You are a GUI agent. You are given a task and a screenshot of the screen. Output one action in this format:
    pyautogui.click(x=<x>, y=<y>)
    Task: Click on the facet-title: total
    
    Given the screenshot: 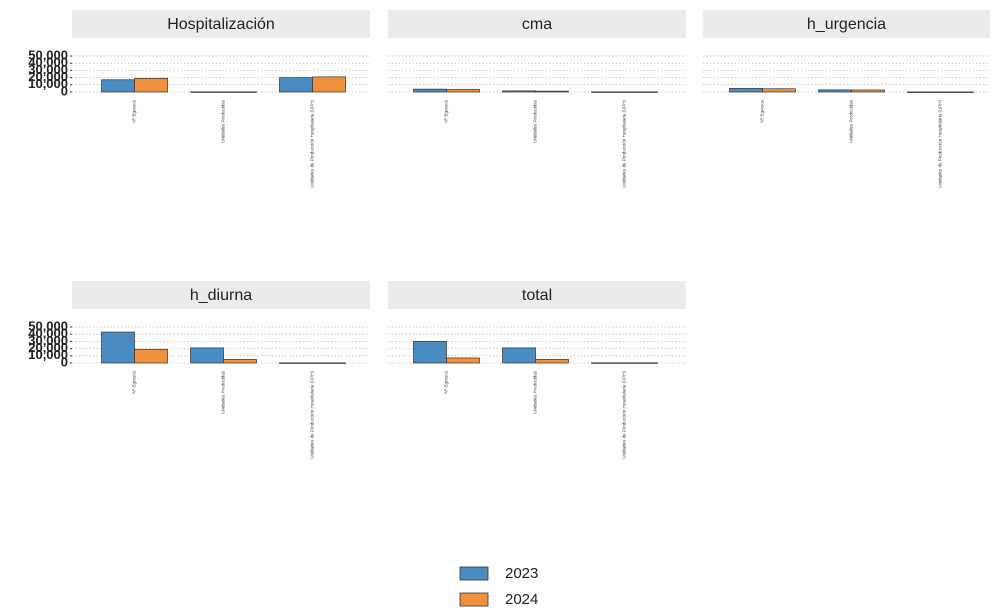 What is the action you would take?
    pyautogui.click(x=537, y=295)
    